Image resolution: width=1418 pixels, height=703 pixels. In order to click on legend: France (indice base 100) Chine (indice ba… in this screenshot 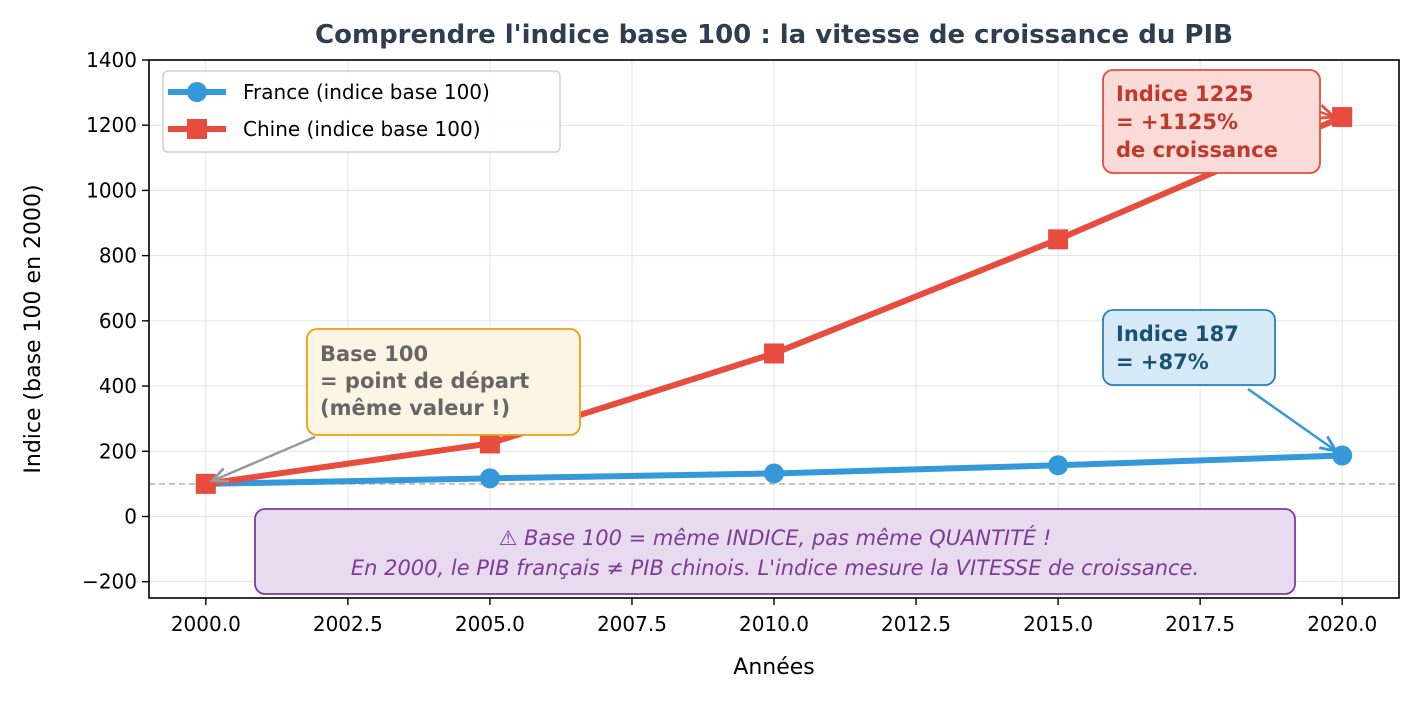, I will do `click(361, 111)`.